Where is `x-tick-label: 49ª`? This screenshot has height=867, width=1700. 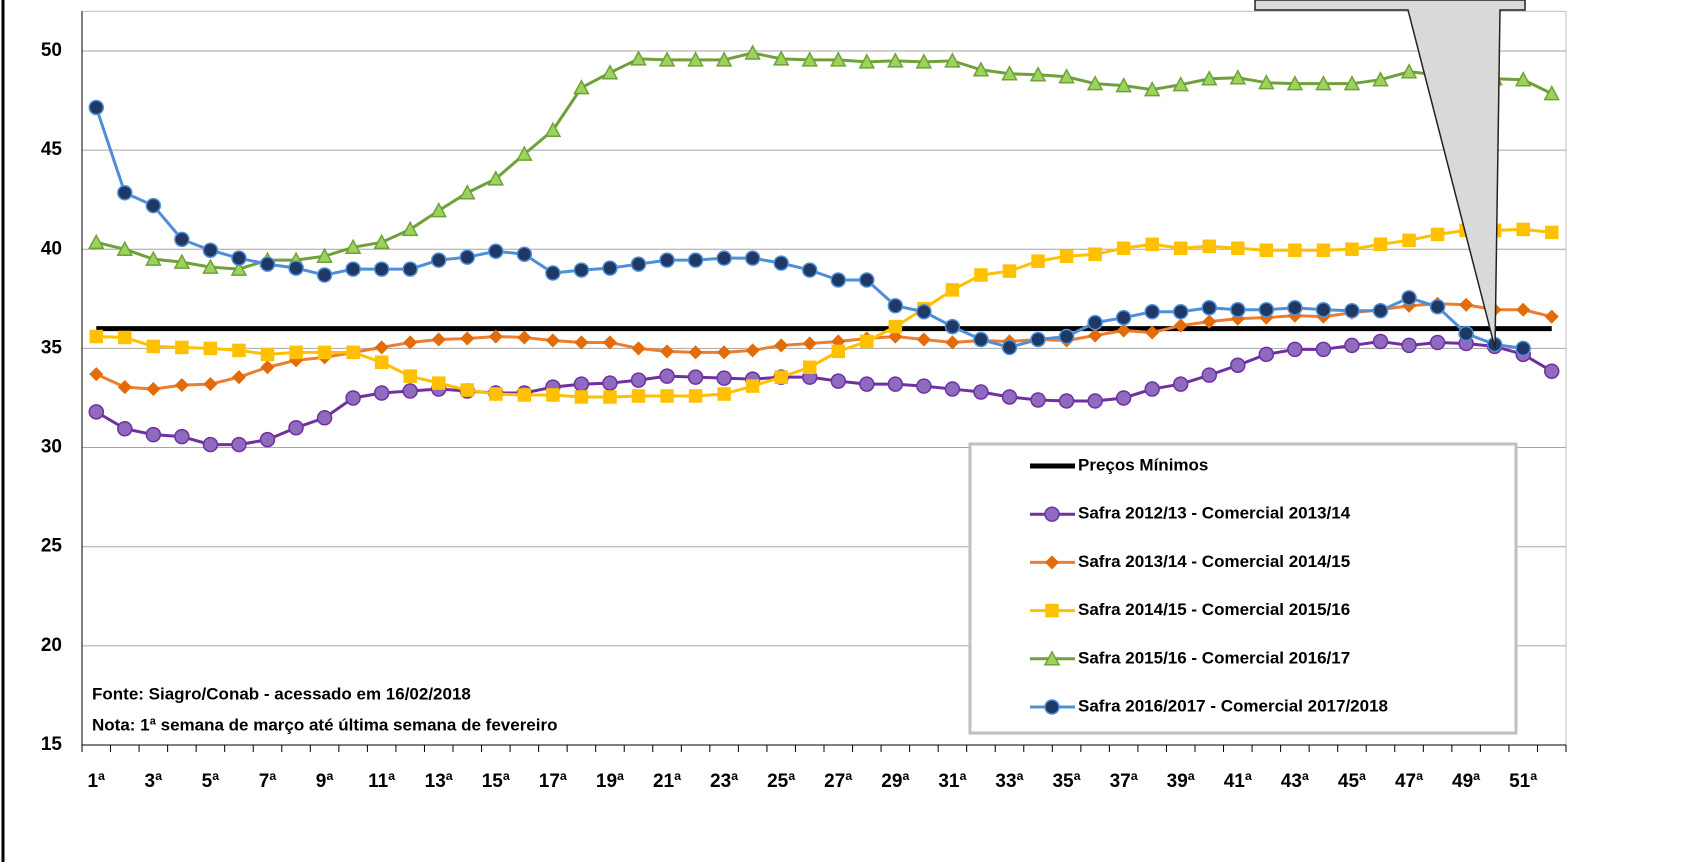 x-tick-label: 49ª is located at coordinates (1466, 781).